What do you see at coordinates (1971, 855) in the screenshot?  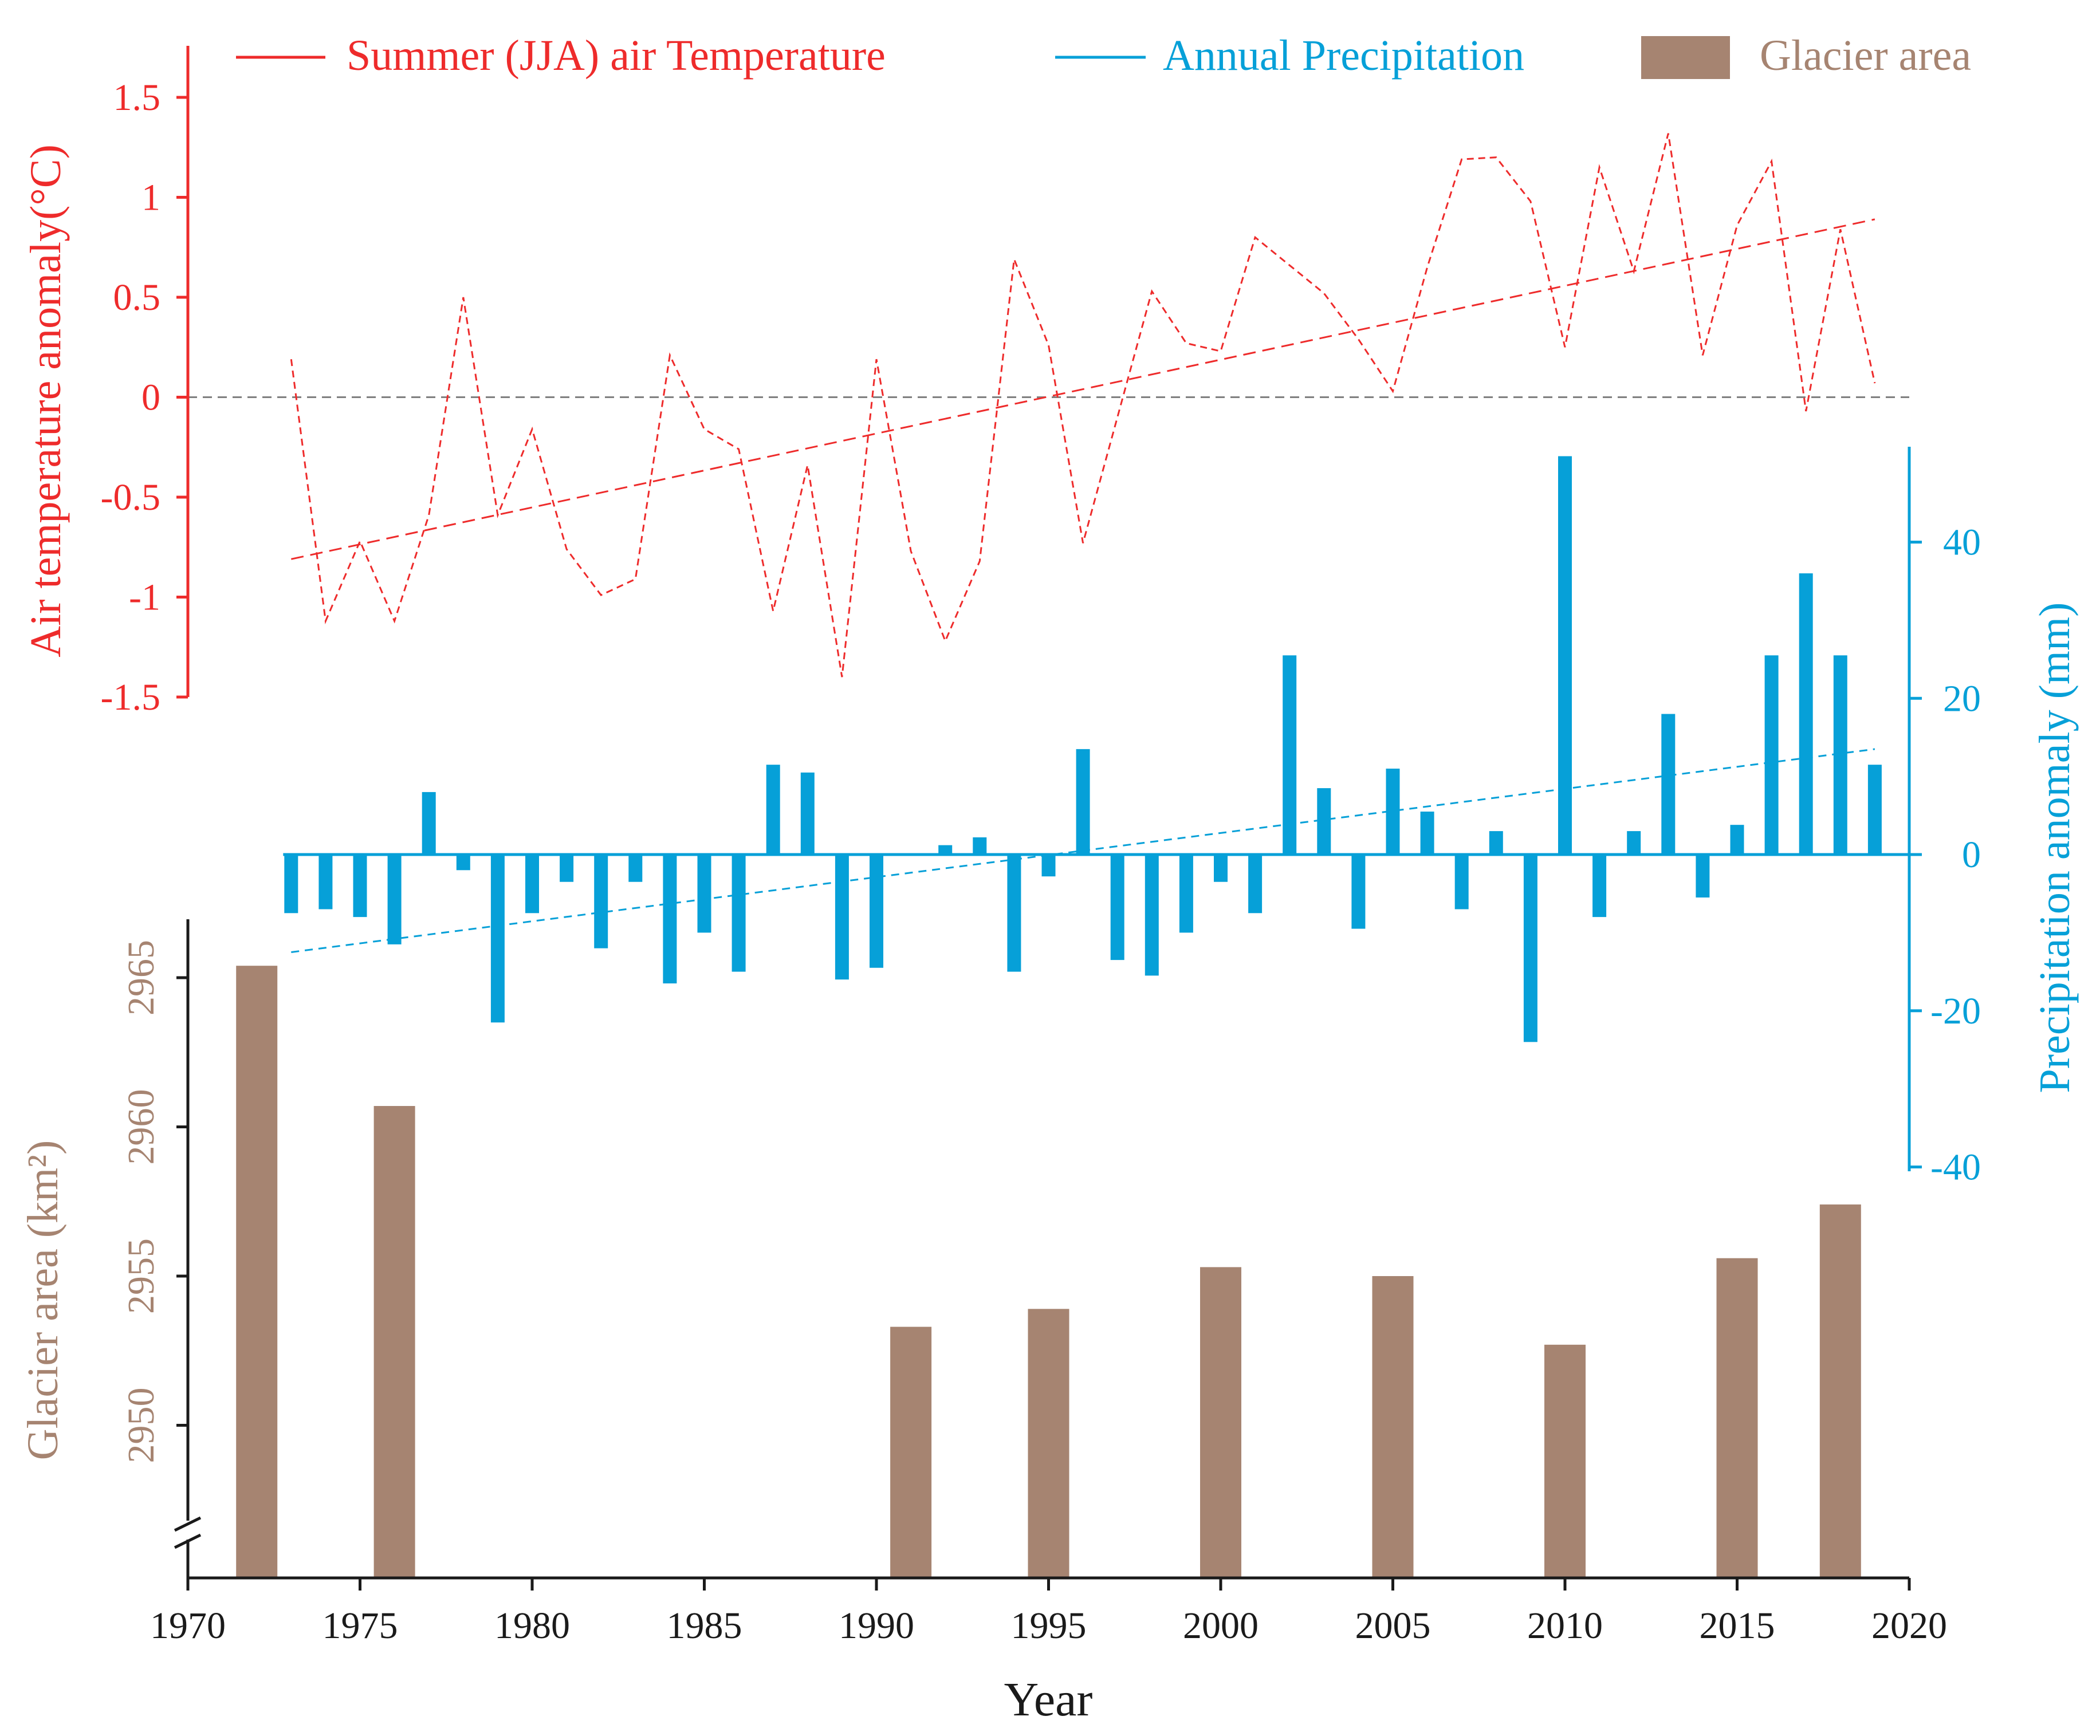 I see `precipitation-y-tick-label: 0` at bounding box center [1971, 855].